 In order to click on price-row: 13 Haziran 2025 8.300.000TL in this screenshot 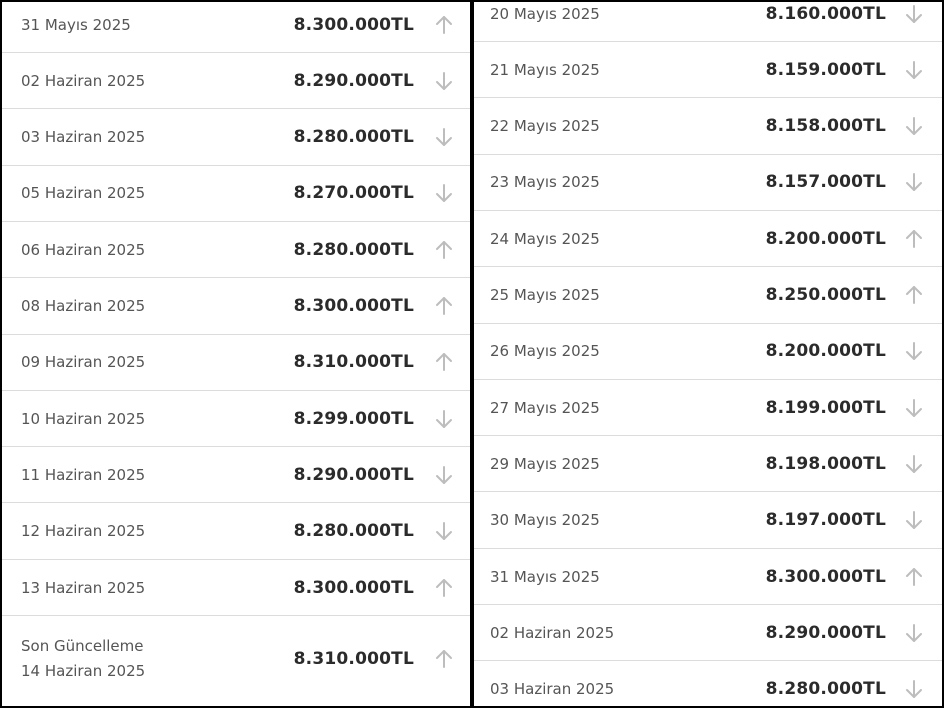, I will do `click(236, 588)`.